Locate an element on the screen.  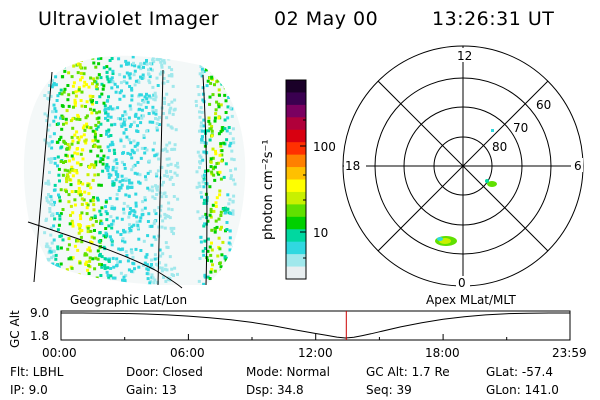
time-label: 13:26:31 UT is located at coordinates (493, 19).